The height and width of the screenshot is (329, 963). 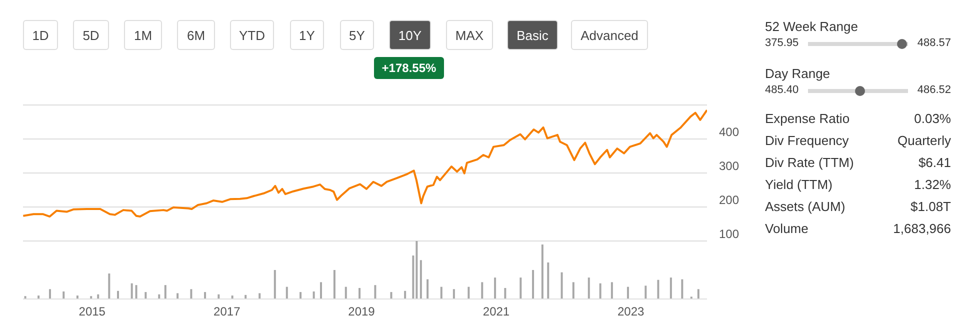 I want to click on text: 486.52, so click(x=934, y=90).